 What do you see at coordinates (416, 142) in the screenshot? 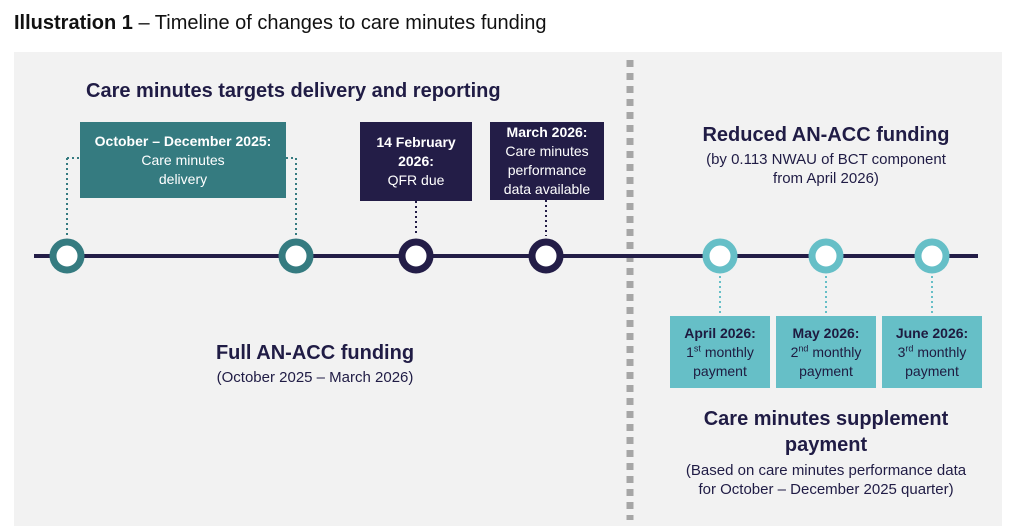
I see `qfr-box-title: 14 February` at bounding box center [416, 142].